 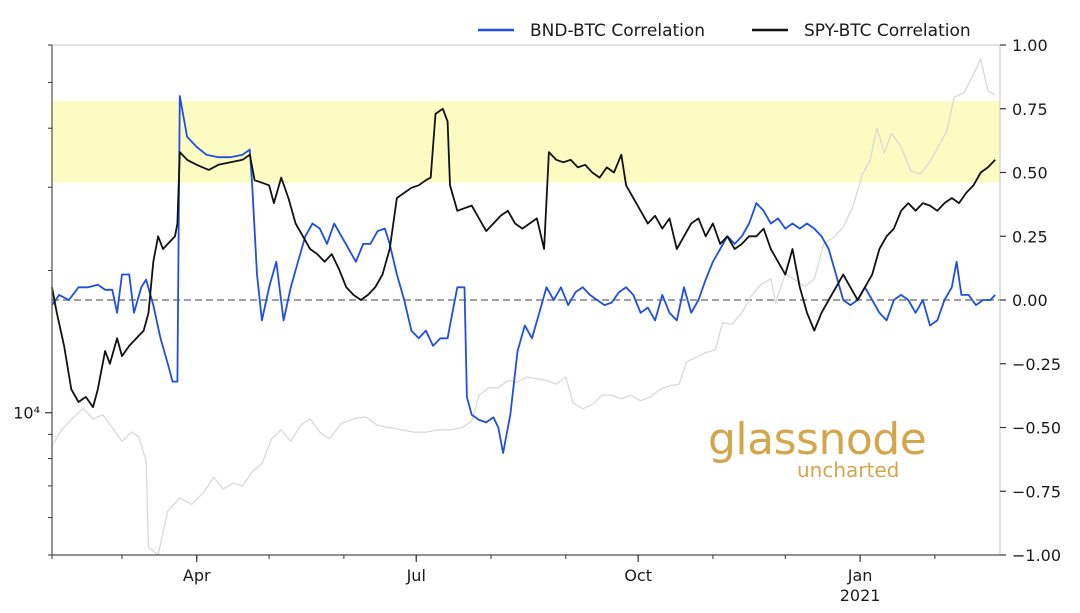 I want to click on legend-spy-btc-label: SPY-BTC Correlation, so click(x=887, y=31).